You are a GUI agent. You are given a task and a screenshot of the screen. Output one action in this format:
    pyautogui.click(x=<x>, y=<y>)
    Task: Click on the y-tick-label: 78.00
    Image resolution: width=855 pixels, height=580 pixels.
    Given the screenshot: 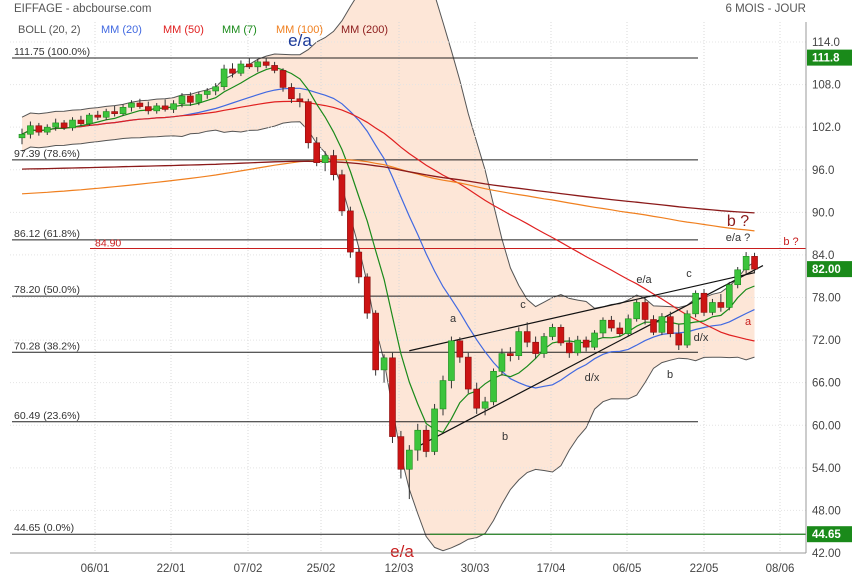 What is the action you would take?
    pyautogui.click(x=826, y=299)
    